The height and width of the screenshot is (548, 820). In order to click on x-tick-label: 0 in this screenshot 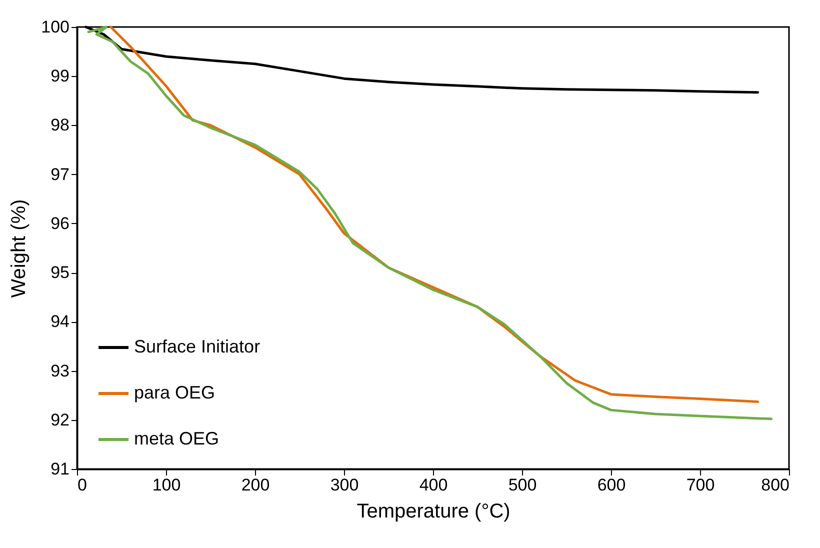, I will do `click(82, 485)`.